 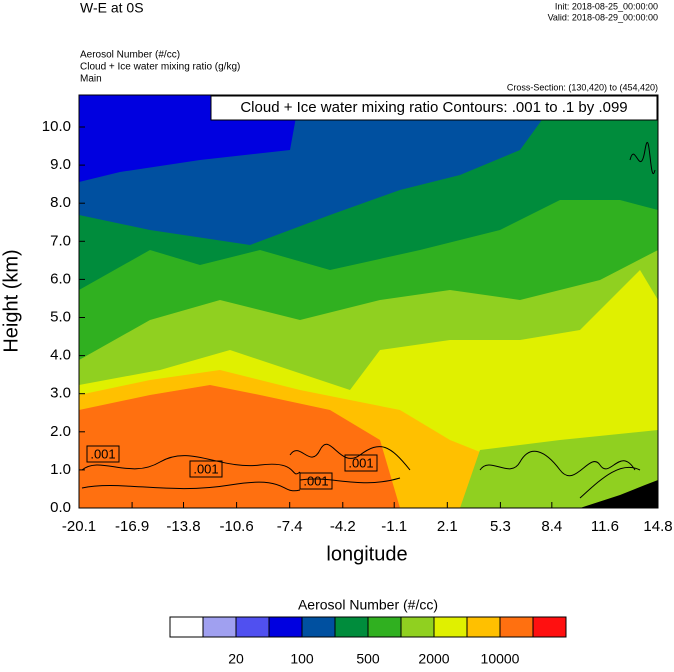 I want to click on colorbar-label: 2000, so click(x=433, y=659).